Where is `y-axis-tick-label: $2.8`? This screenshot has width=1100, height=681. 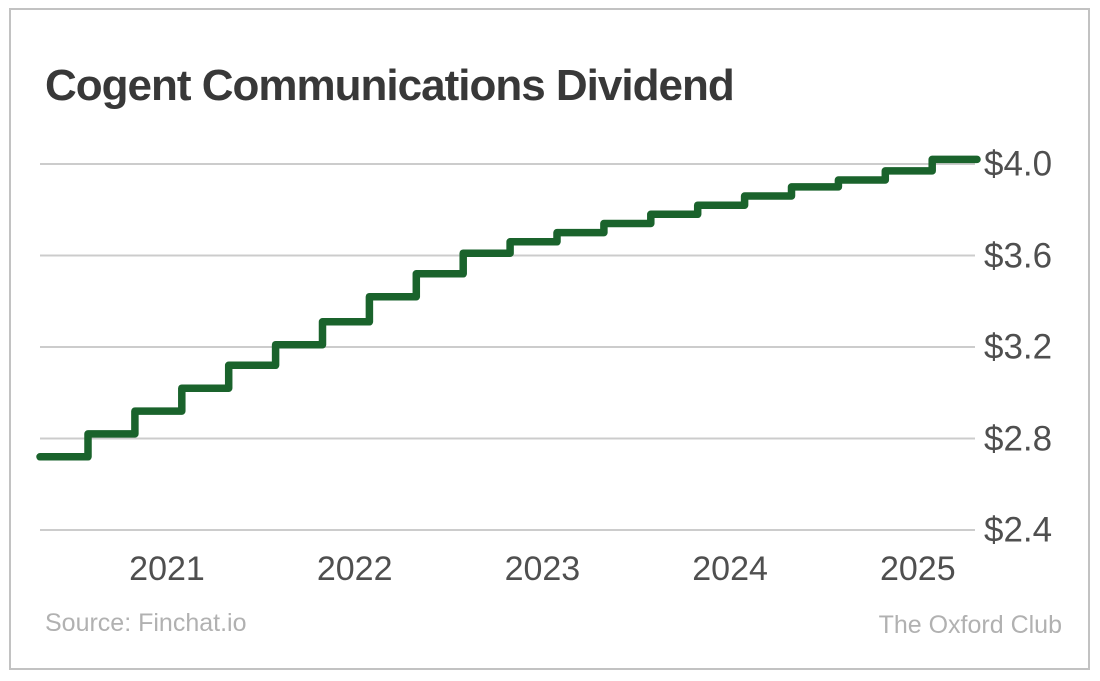
y-axis-tick-label: $2.8 is located at coordinates (1018, 438).